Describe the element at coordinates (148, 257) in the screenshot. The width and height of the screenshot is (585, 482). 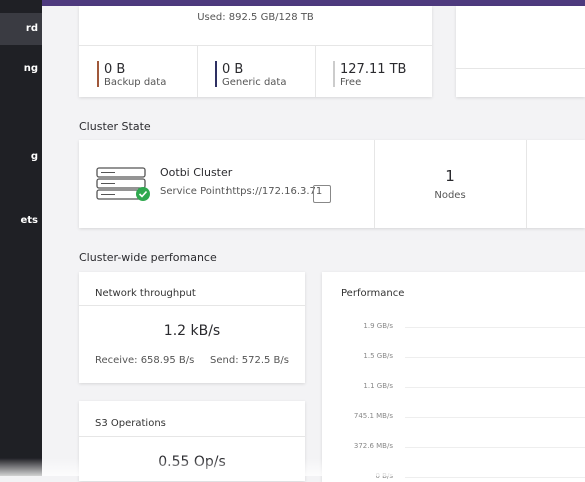
I see `section-heading: Cluster-wide perfomance` at that location.